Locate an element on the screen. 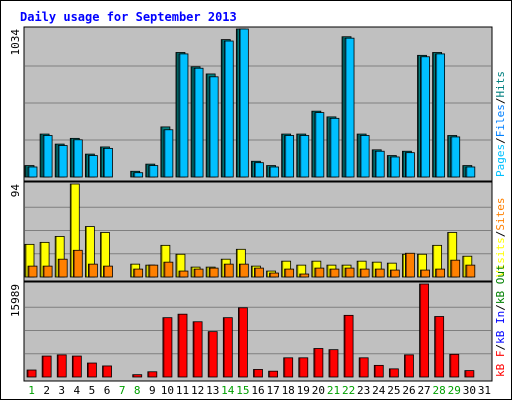 This screenshot has height=401, width=512. legend-item: kB In is located at coordinates (500, 327).